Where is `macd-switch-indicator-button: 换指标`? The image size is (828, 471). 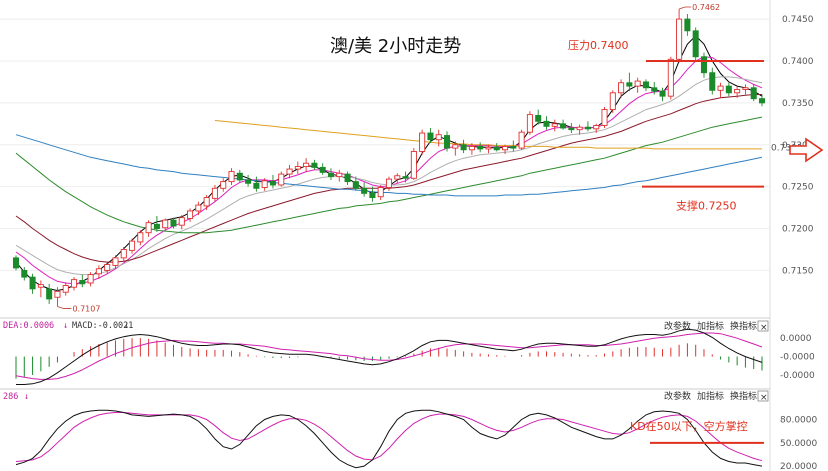 macd-switch-indicator-button: 换指标 is located at coordinates (743, 326).